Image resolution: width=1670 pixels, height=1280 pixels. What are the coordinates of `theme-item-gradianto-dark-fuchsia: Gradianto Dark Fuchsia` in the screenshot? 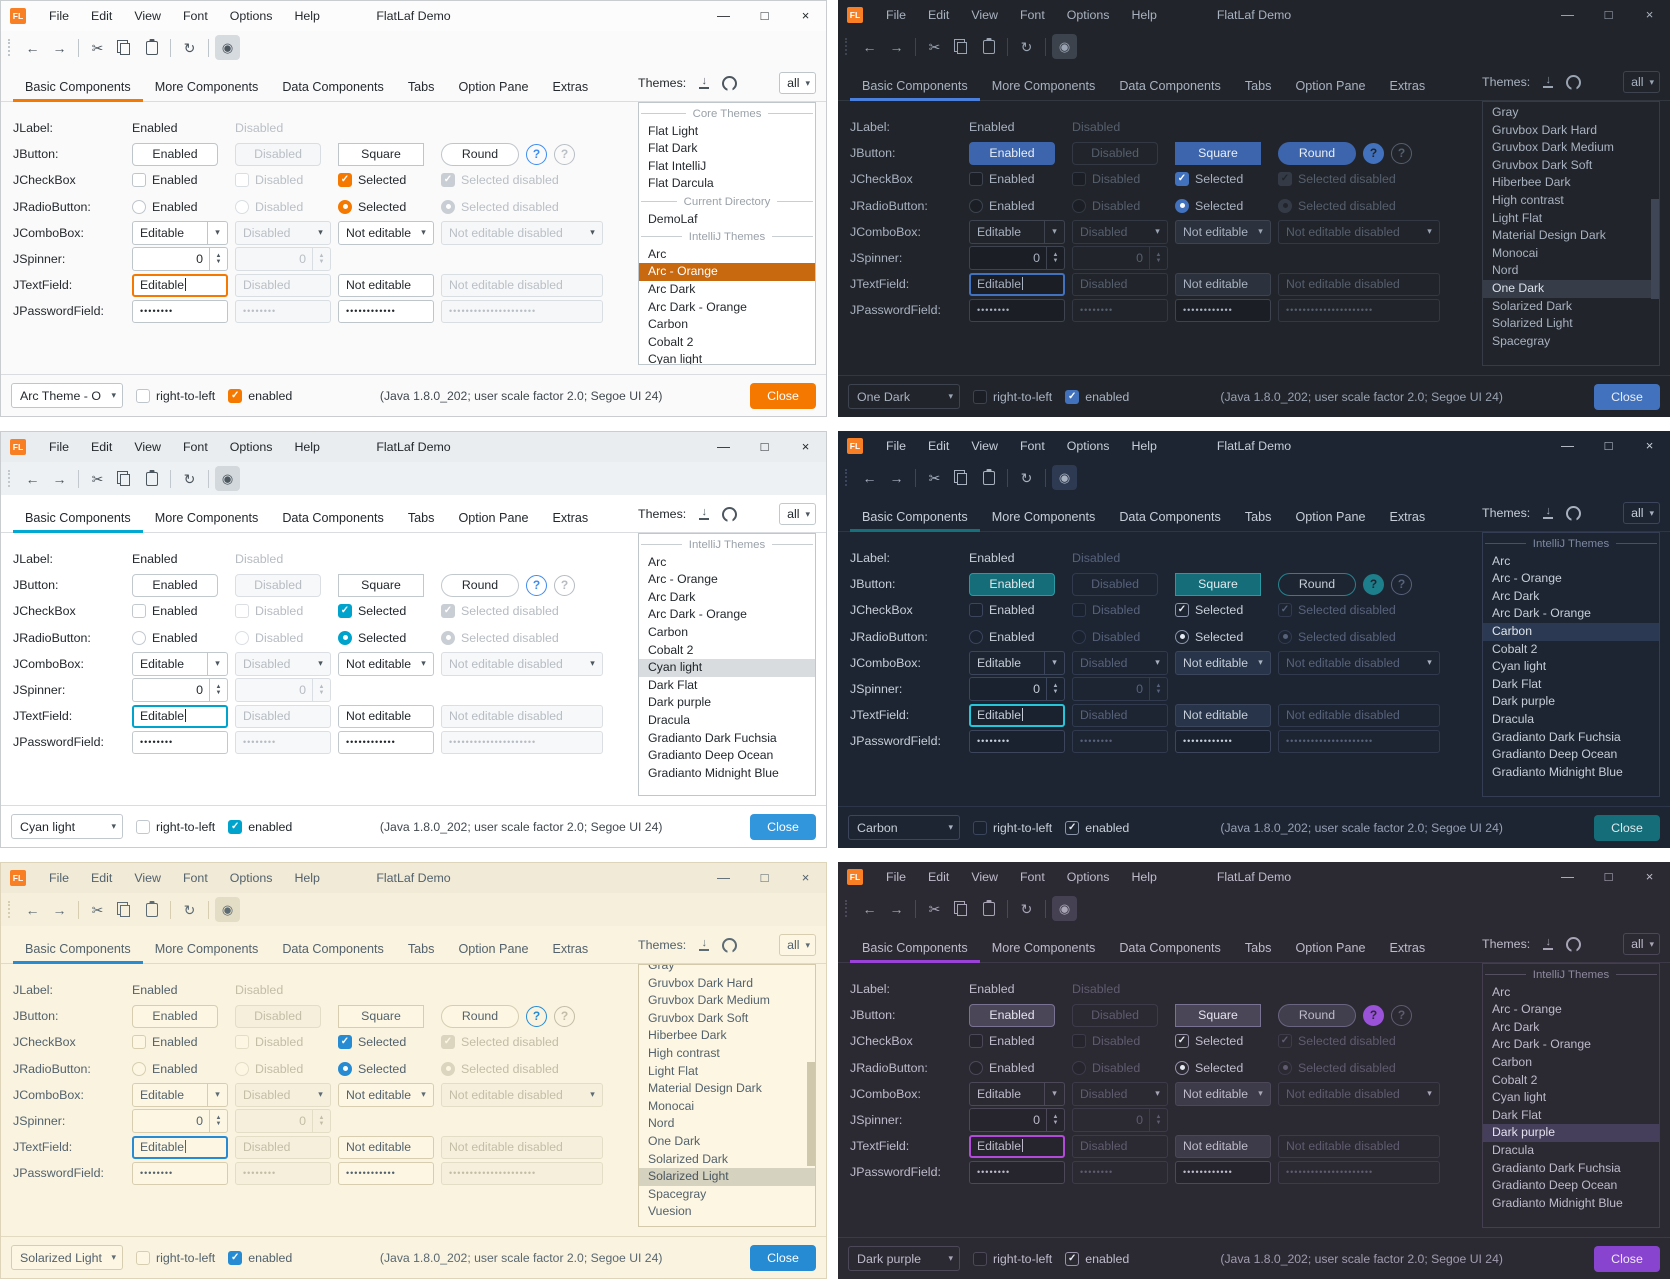 It's located at (1556, 1167).